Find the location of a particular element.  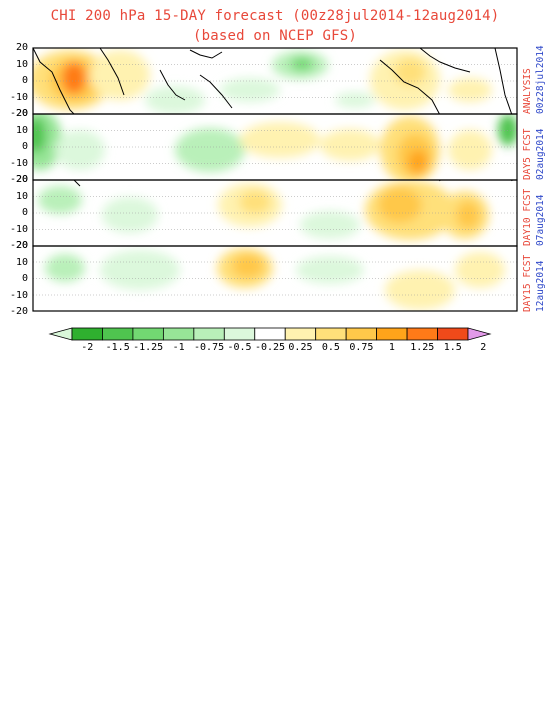

colorbar-tick-label: 1.5 is located at coordinates (452, 347).